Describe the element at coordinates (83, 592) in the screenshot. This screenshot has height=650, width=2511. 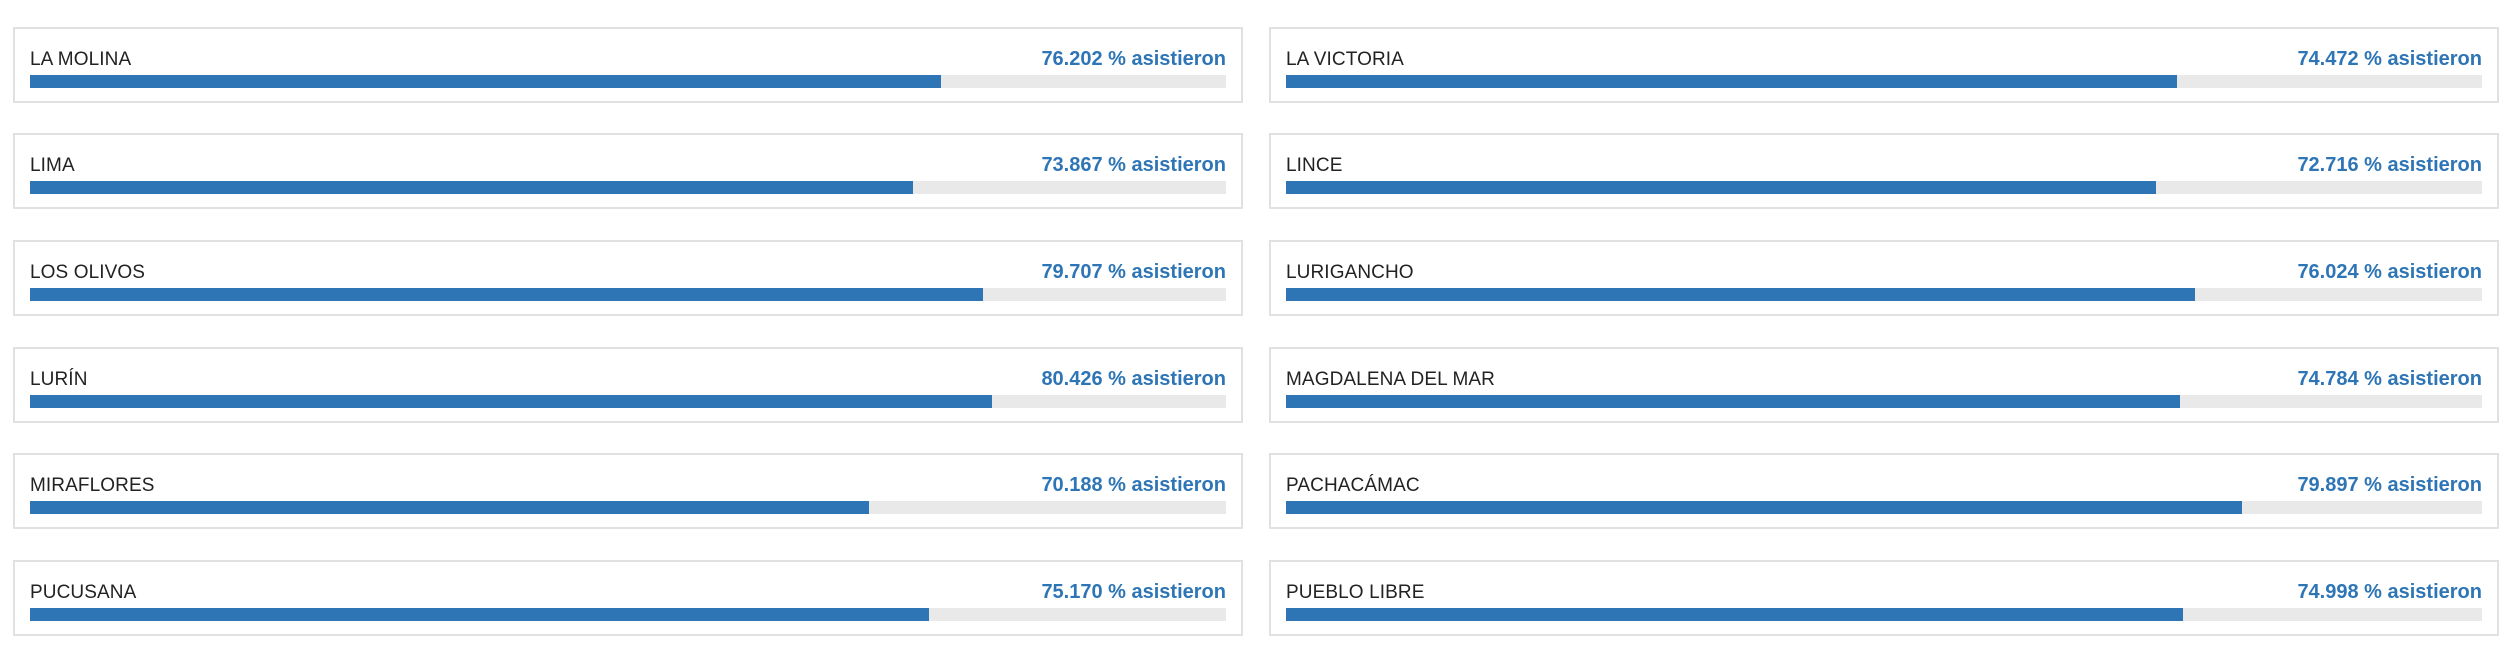
I see `district-name: PUCUSANA` at that location.